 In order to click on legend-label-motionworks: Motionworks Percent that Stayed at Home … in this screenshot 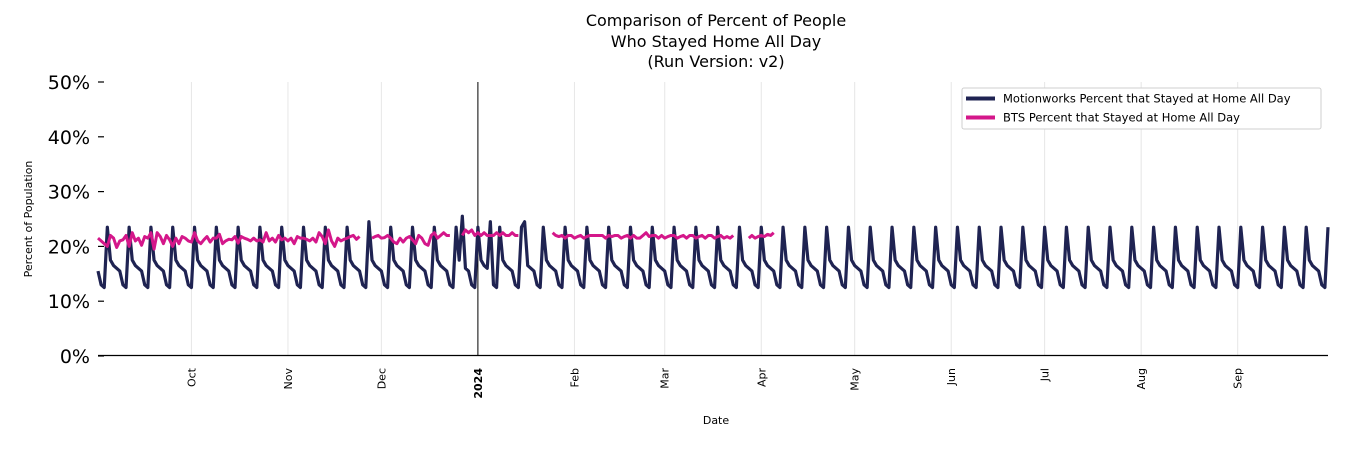, I will do `click(1147, 99)`.